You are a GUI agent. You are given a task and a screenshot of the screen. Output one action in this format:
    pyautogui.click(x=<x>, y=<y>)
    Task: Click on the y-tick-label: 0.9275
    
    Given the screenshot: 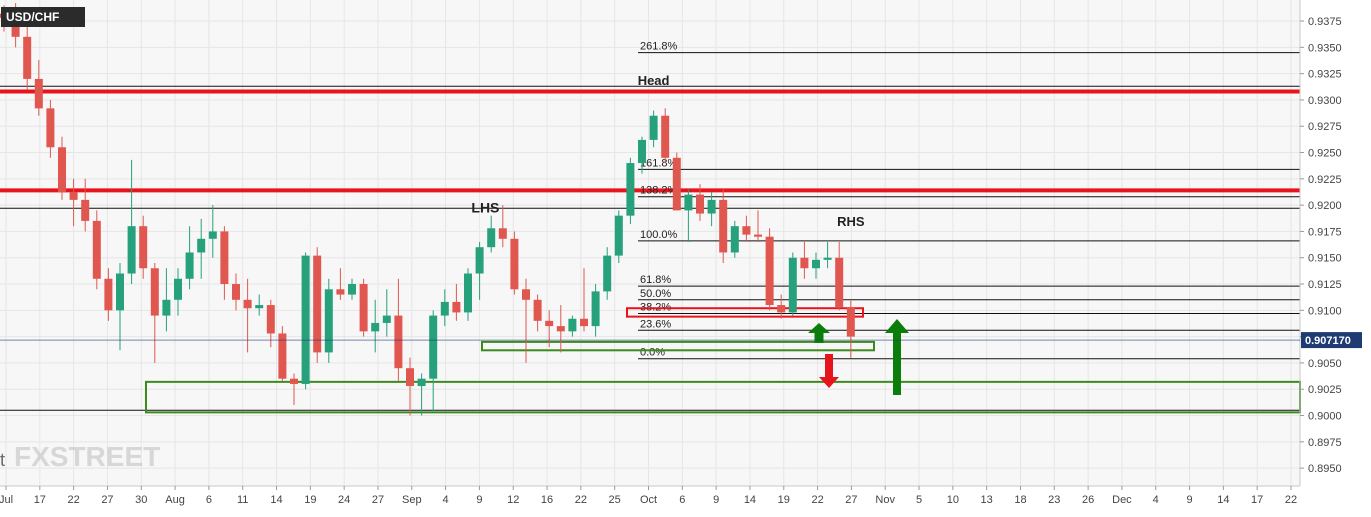 What is the action you would take?
    pyautogui.click(x=1325, y=127)
    